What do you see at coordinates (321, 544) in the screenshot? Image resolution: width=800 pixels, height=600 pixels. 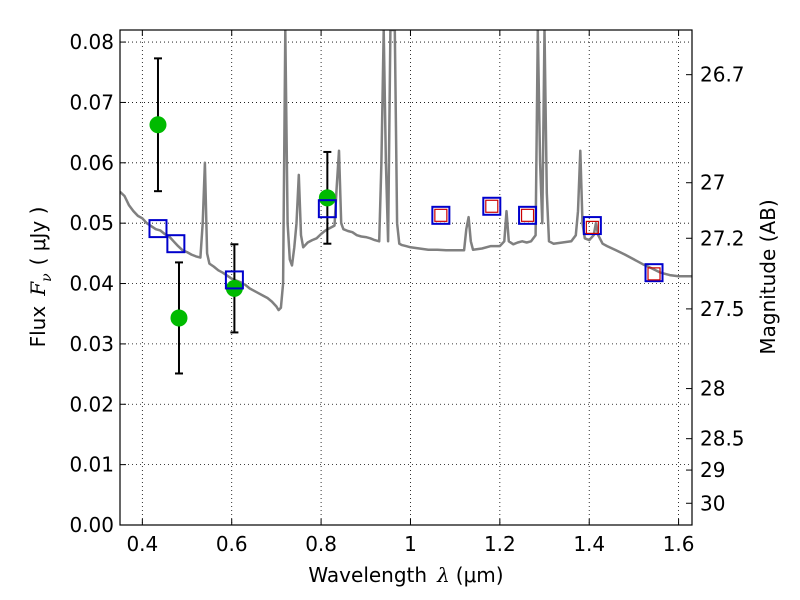 I see `x-tick-label: 0.8` at bounding box center [321, 544].